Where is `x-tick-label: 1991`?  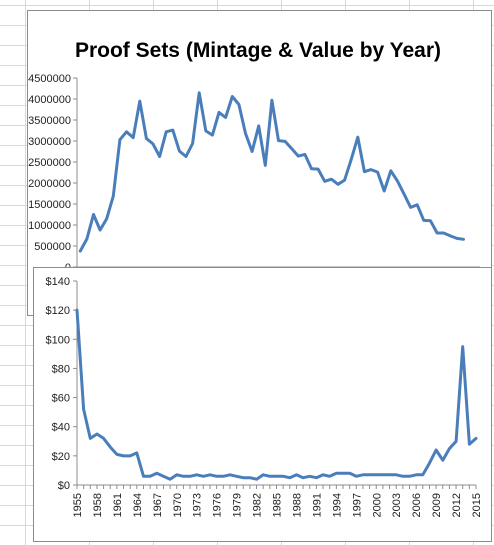
x-tick-label: 1991 is located at coordinates (317, 505).